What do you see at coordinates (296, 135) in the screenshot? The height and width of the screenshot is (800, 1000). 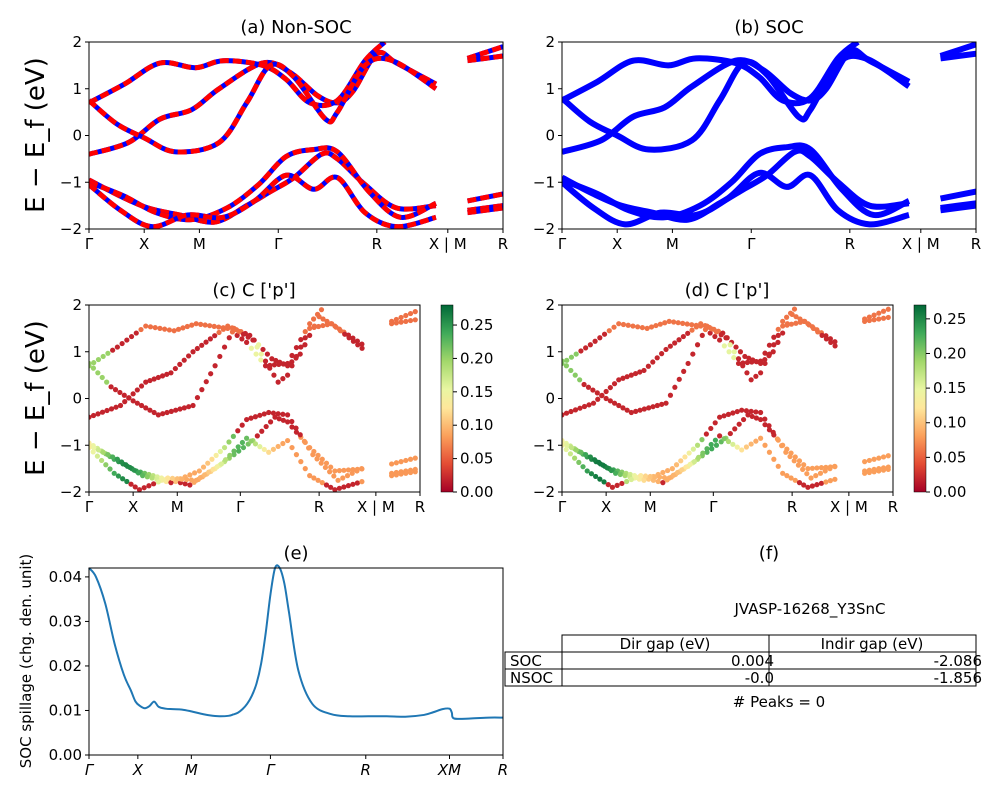 I see `panel-a-frame` at bounding box center [296, 135].